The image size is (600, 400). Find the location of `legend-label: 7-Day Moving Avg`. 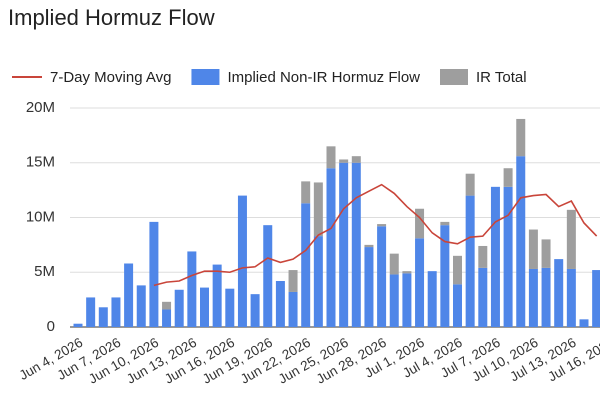

legend-label: 7-Day Moving Avg is located at coordinates (110, 77).